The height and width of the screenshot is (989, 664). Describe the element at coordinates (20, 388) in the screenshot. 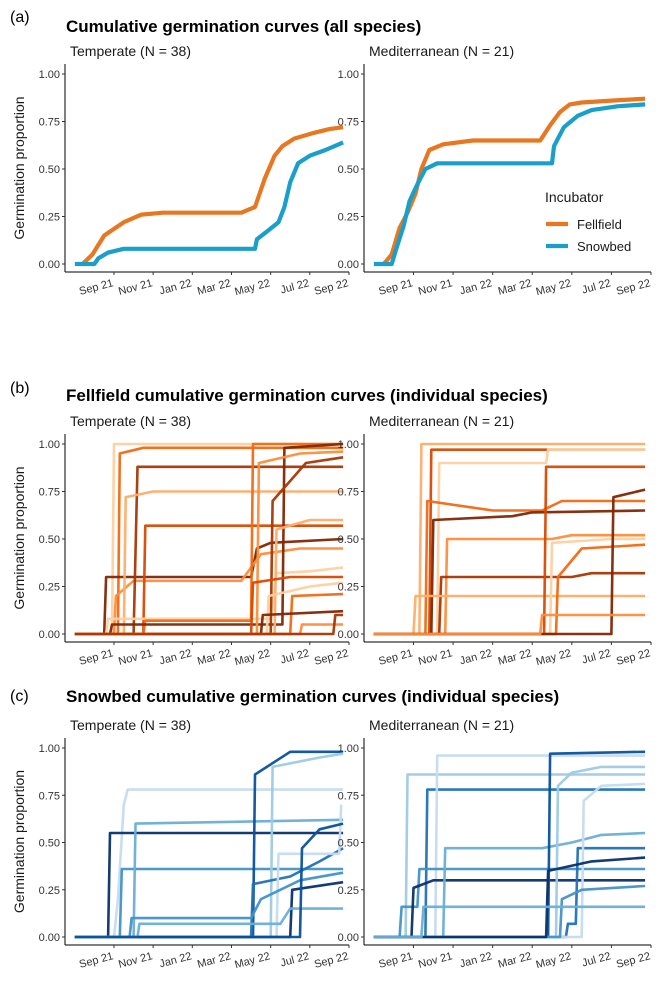

I see `panel-letter-b: (b)` at that location.